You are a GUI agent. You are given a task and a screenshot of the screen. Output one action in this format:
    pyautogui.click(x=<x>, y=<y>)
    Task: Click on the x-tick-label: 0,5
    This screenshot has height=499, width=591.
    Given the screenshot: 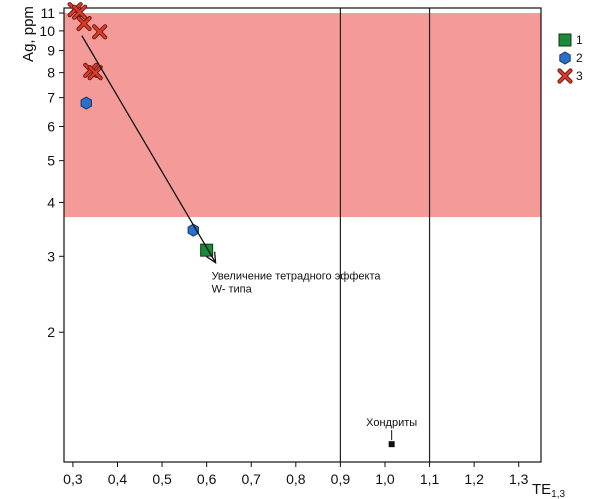 What is the action you would take?
    pyautogui.click(x=162, y=479)
    